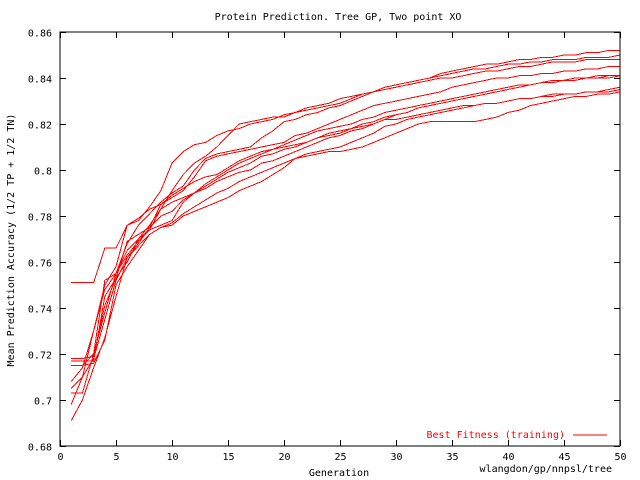  Describe the element at coordinates (564, 457) in the screenshot. I see `x-tick-label: 45` at that location.